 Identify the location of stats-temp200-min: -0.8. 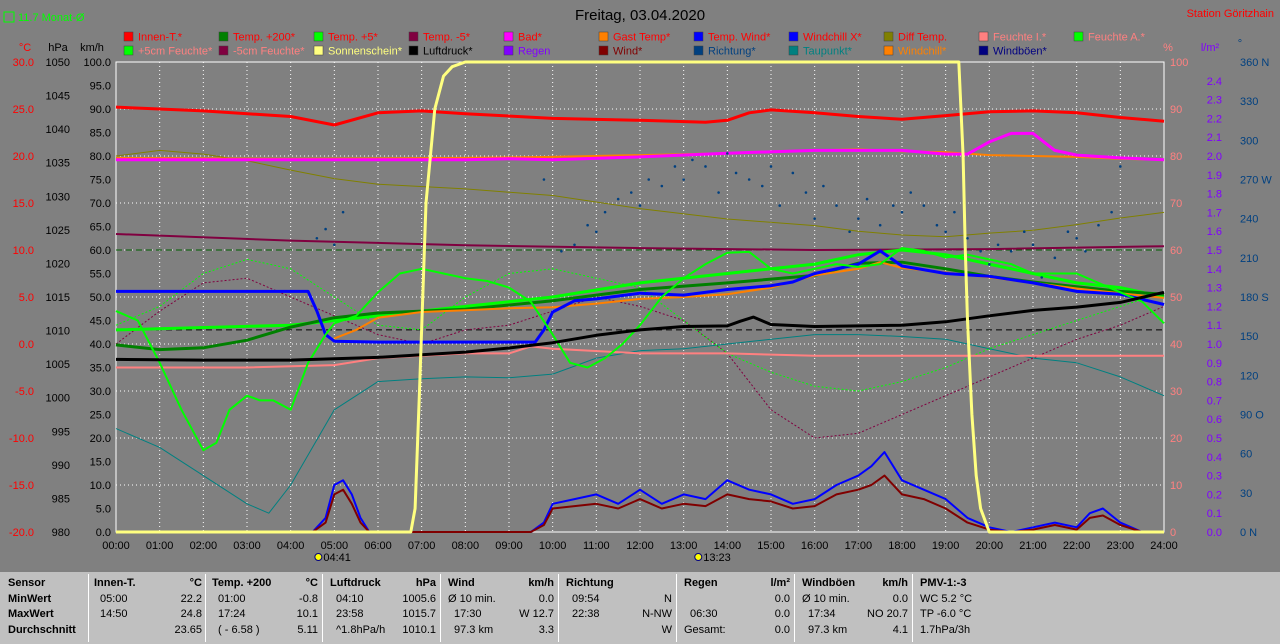
(308, 598).